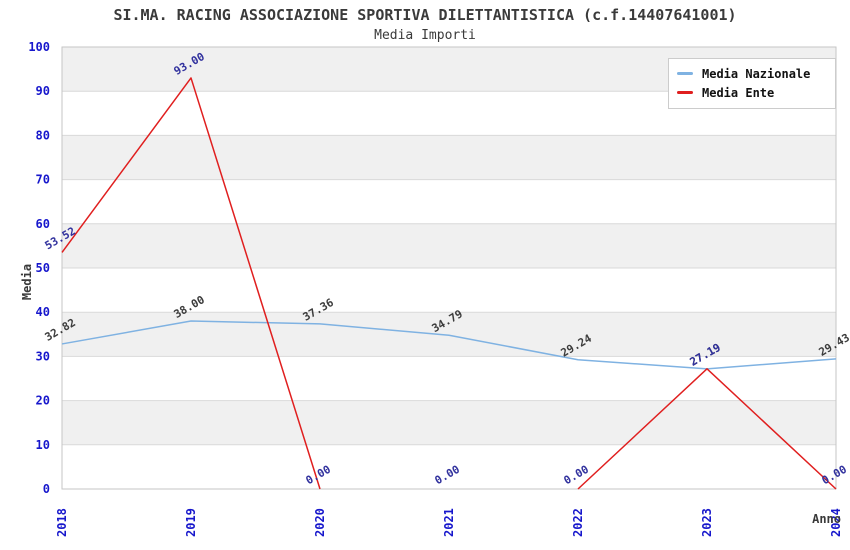 The height and width of the screenshot is (550, 850). I want to click on legend-swatch-media-nazionale-icon, so click(685, 73).